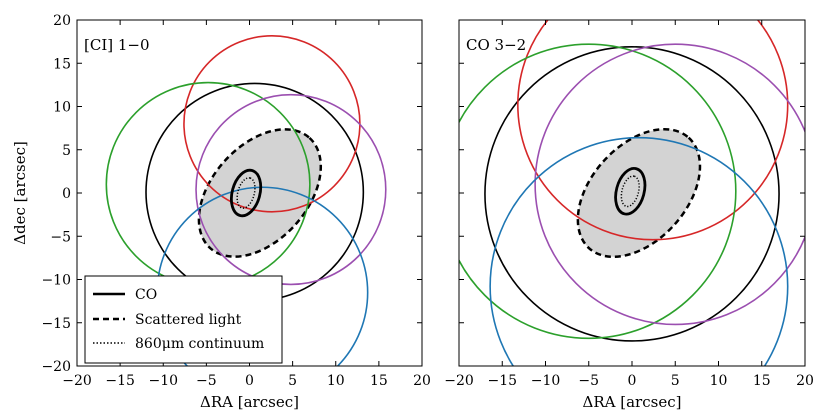  What do you see at coordinates (77, 381) in the screenshot?
I see `left-x-tick-label: −20` at bounding box center [77, 381].